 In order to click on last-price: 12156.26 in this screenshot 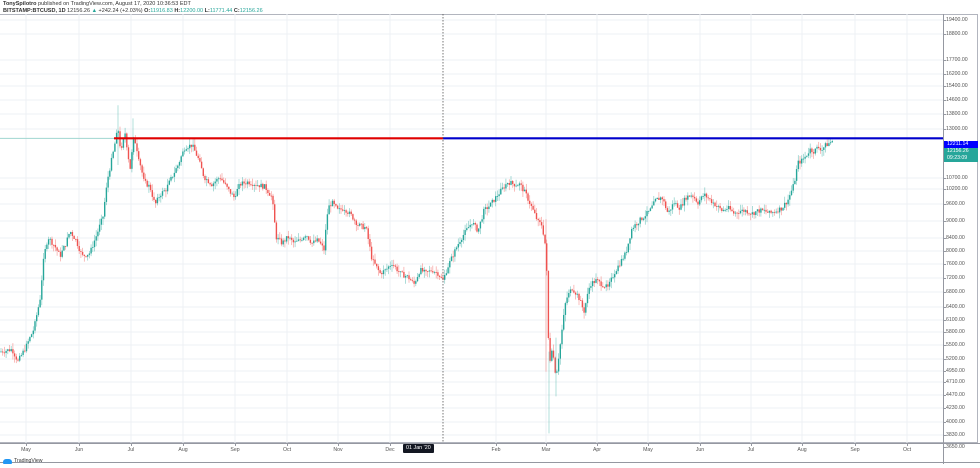, I will do `click(79, 10)`.